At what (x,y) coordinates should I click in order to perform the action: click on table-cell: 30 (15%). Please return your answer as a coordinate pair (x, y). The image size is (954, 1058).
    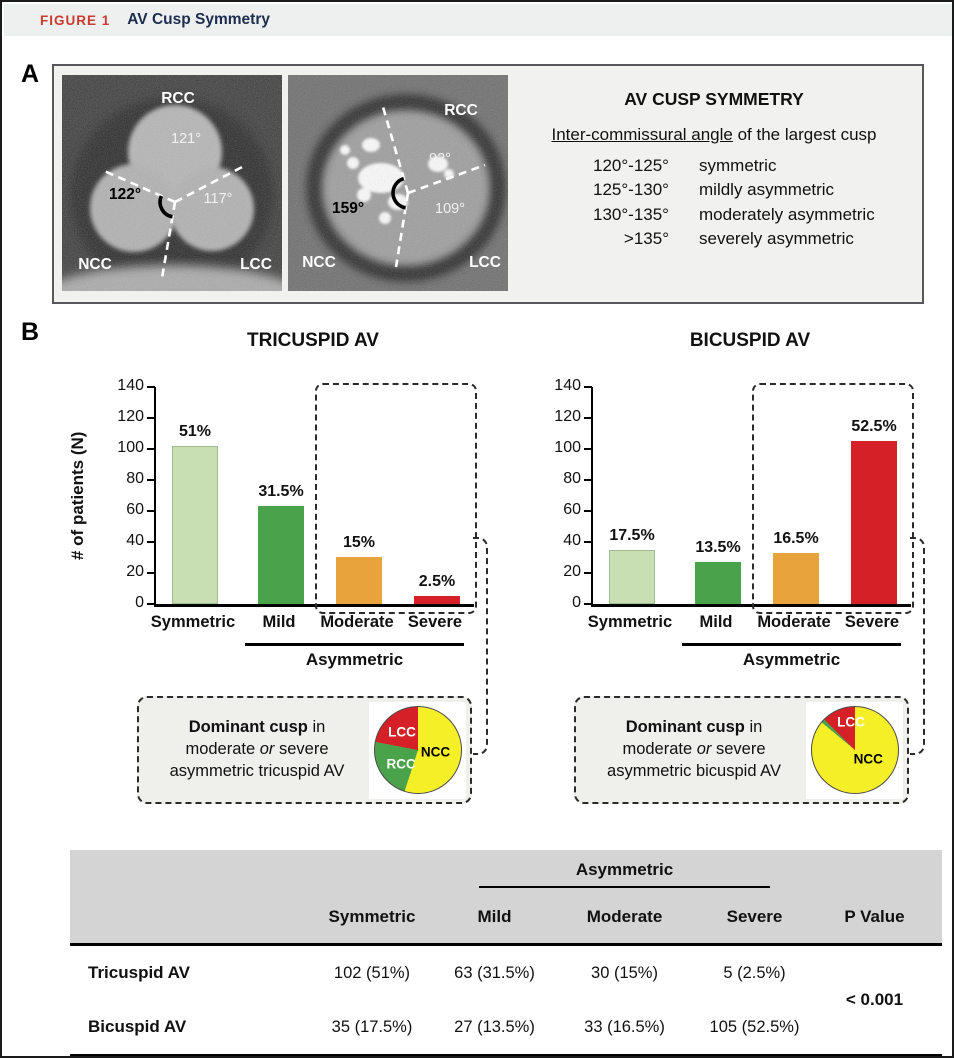
    Looking at the image, I should click on (624, 972).